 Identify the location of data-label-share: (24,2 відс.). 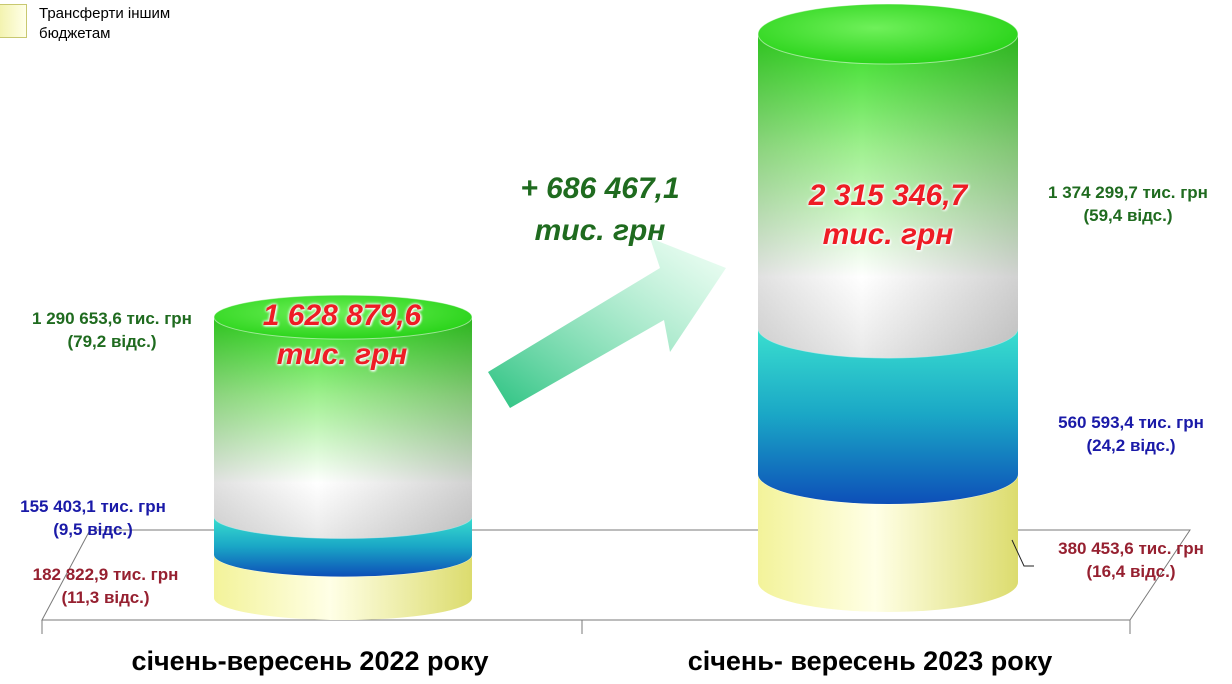
(1131, 445).